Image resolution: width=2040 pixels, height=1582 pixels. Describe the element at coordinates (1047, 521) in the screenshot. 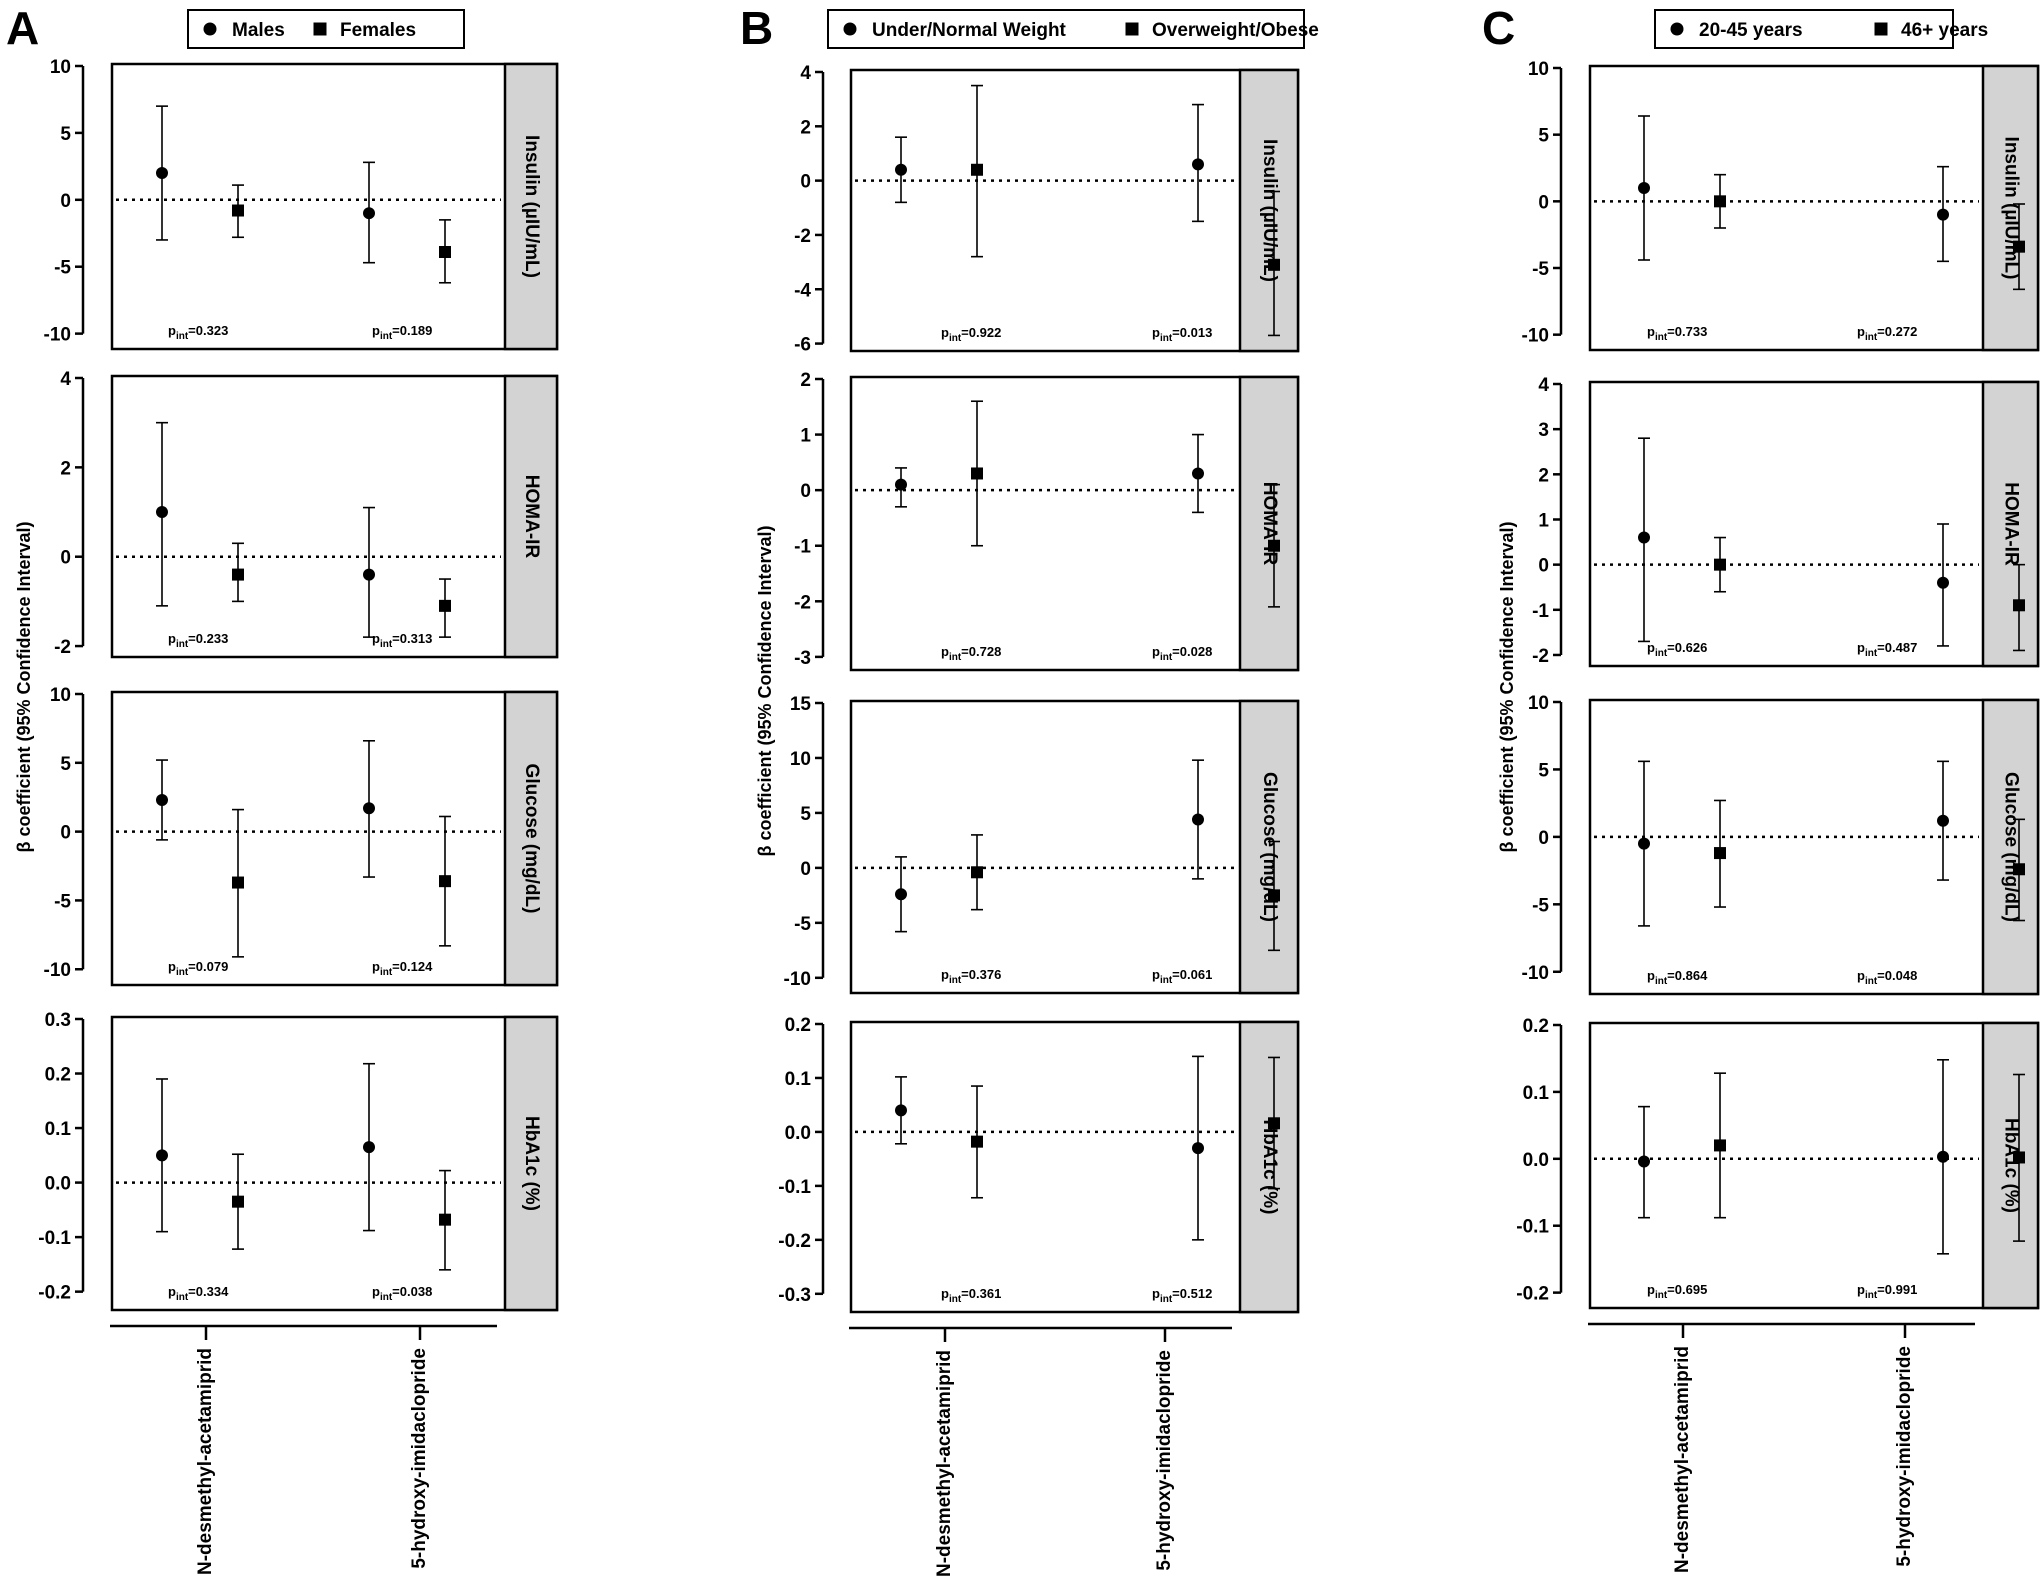

I see `subplot-1: HOMA-IR 2 1 0 -1 -2 -3 pint=0.728 pint=0.028` at that location.